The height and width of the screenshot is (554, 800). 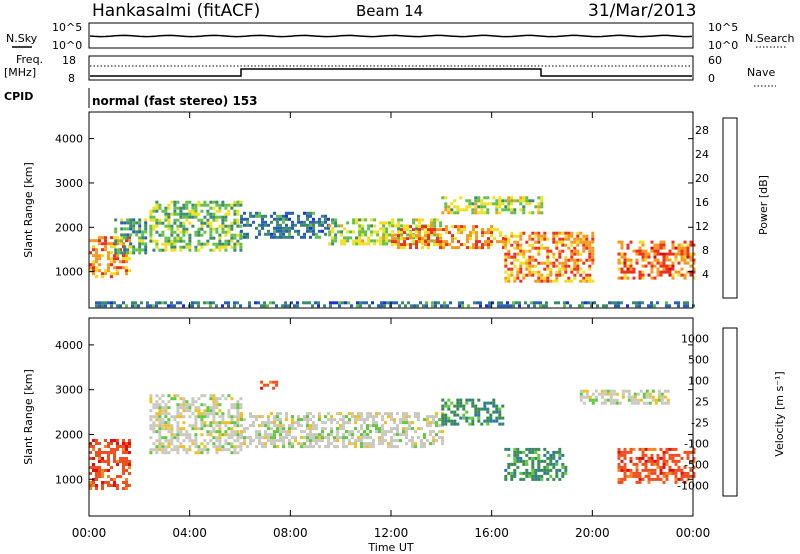 What do you see at coordinates (67, 45) in the screenshot?
I see `noise-tick-left-bottom: 10^0` at bounding box center [67, 45].